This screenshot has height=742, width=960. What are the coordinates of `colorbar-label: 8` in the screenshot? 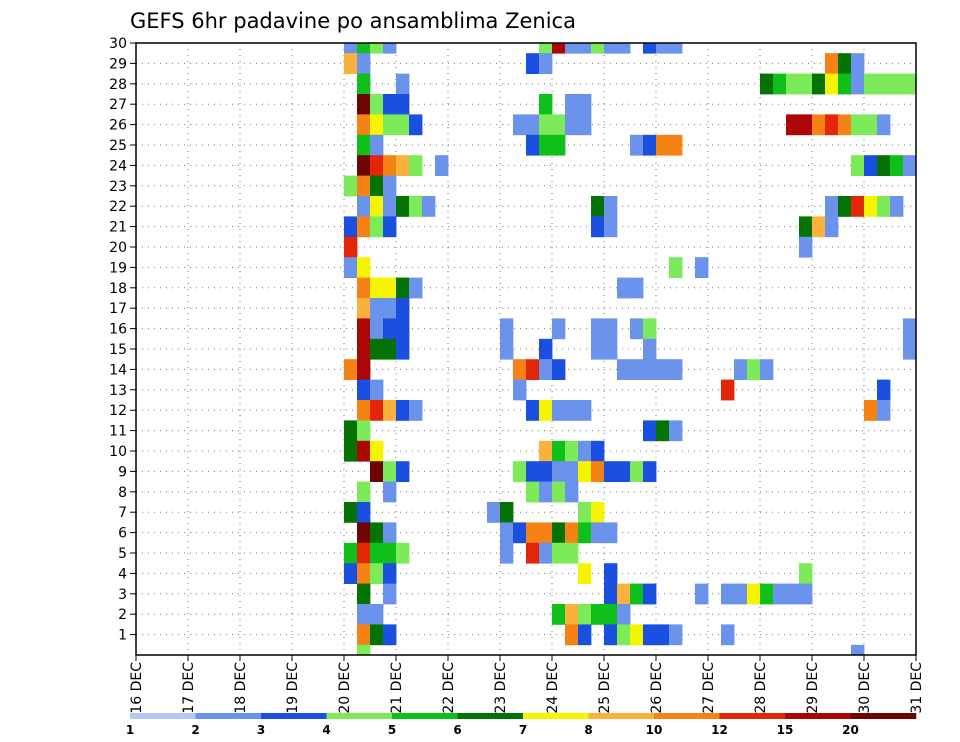 It's located at (588, 730).